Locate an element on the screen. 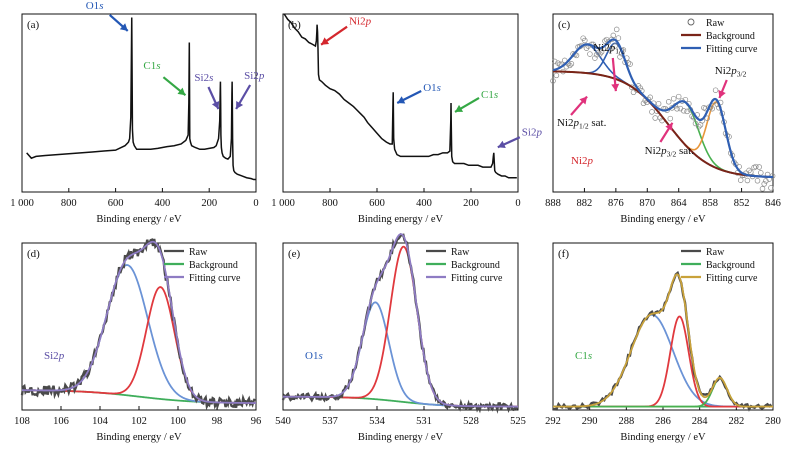  x-tick-label: 531 is located at coordinates (424, 421).